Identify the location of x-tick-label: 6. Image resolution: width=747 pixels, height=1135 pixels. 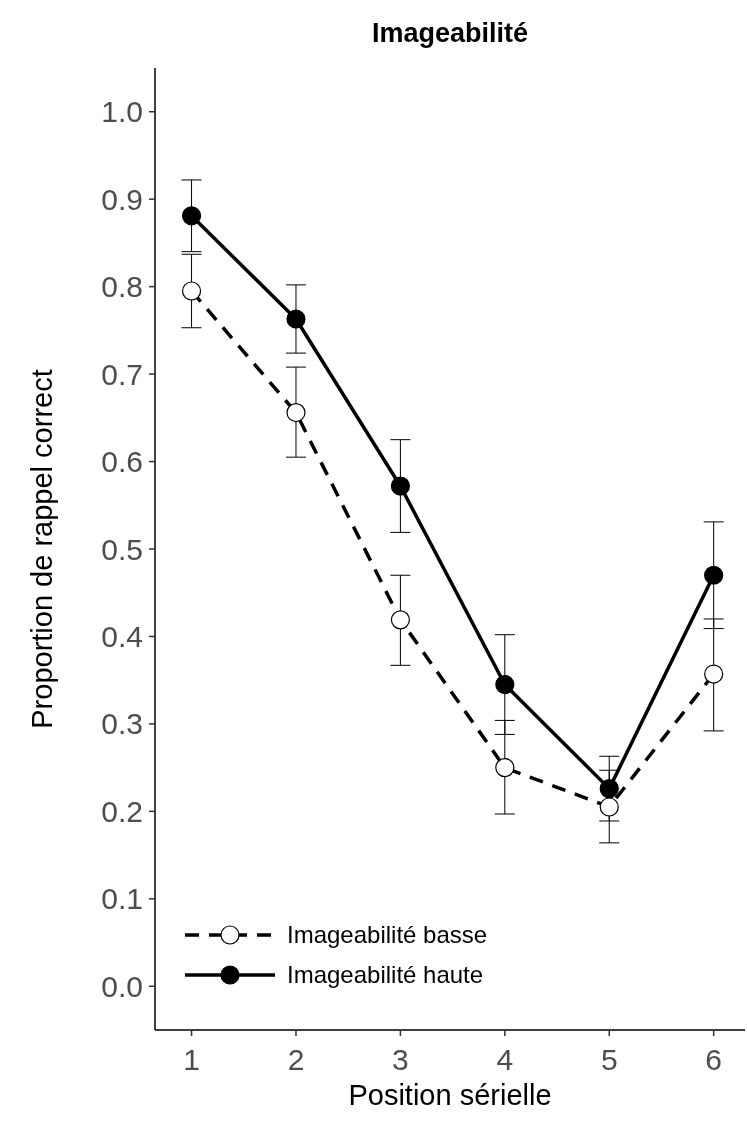
(714, 1059).